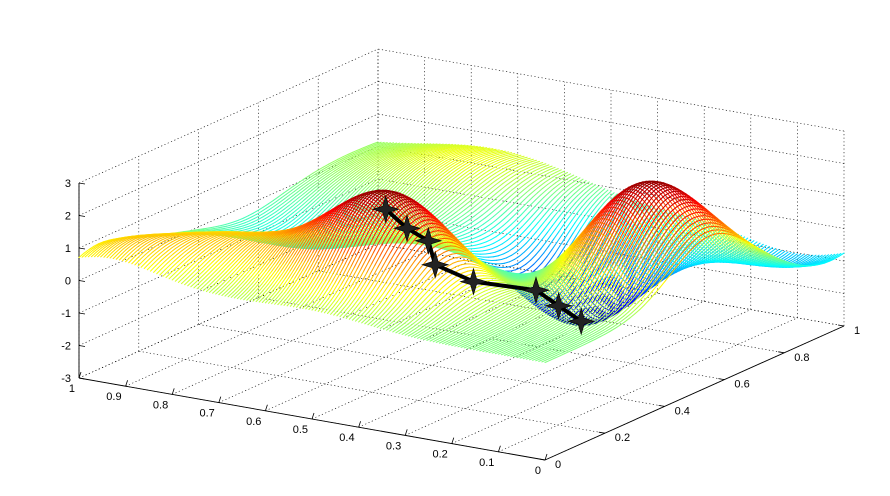 This screenshot has height=496, width=890. What do you see at coordinates (431, 365) in the screenshot?
I see `grid-line` at bounding box center [431, 365].